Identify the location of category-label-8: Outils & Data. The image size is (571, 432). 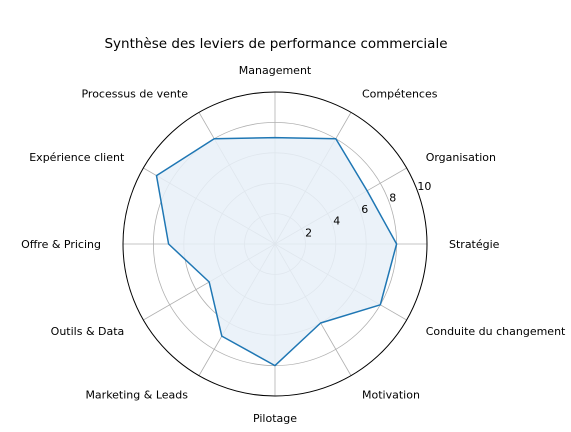
(88, 331).